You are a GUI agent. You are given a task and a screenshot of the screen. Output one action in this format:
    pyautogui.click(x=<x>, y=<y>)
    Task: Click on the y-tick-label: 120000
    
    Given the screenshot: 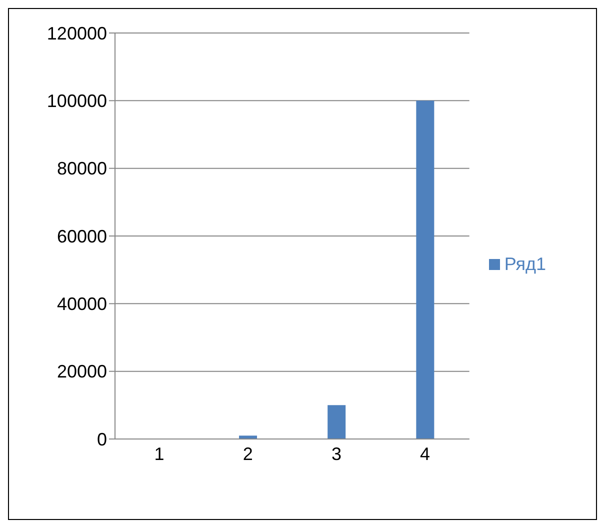 What is the action you would take?
    pyautogui.click(x=76, y=33)
    